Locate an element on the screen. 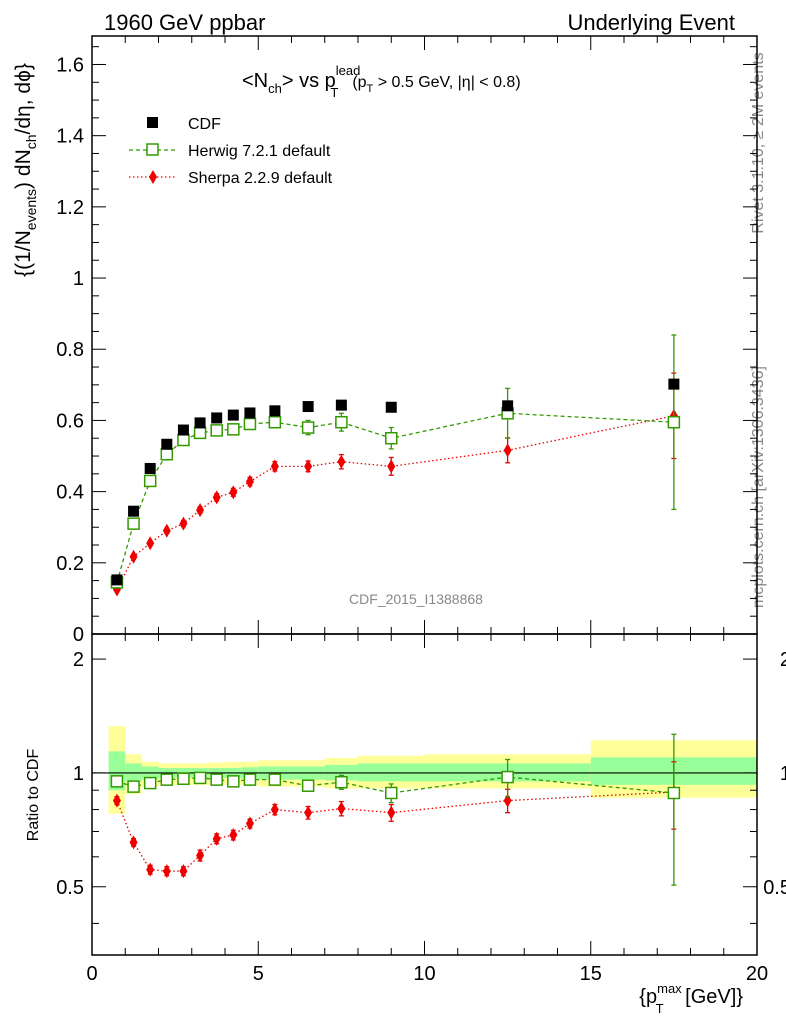  ratio-y-tick-label: 0.5 is located at coordinates (70, 888).